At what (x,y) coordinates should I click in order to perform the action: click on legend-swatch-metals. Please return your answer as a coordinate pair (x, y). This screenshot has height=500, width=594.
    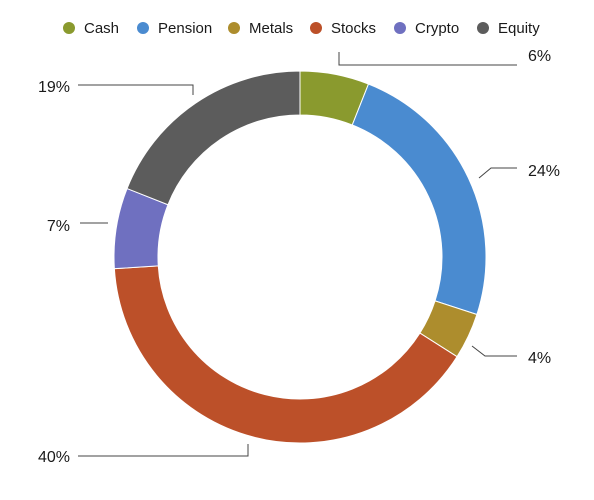
    Looking at the image, I should click on (234, 28).